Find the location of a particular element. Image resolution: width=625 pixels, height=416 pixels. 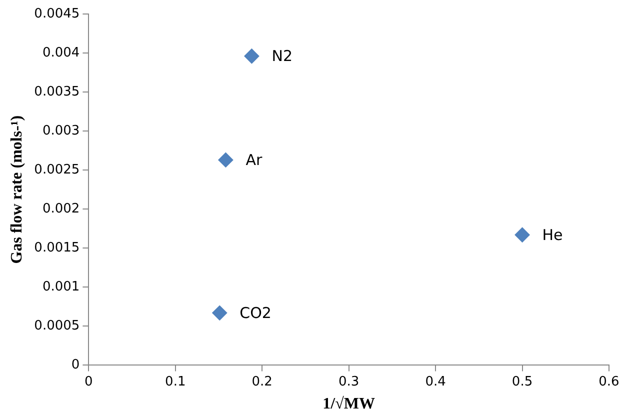

y-tick-label: 0.0025 is located at coordinates (57, 170).